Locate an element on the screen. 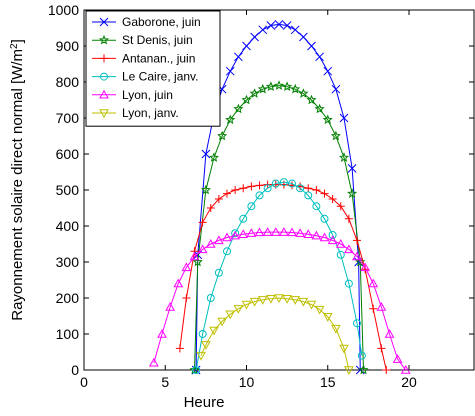  y-axis-label: Rayonnement solaire direct normal [W/m2] is located at coordinates (18, 180).